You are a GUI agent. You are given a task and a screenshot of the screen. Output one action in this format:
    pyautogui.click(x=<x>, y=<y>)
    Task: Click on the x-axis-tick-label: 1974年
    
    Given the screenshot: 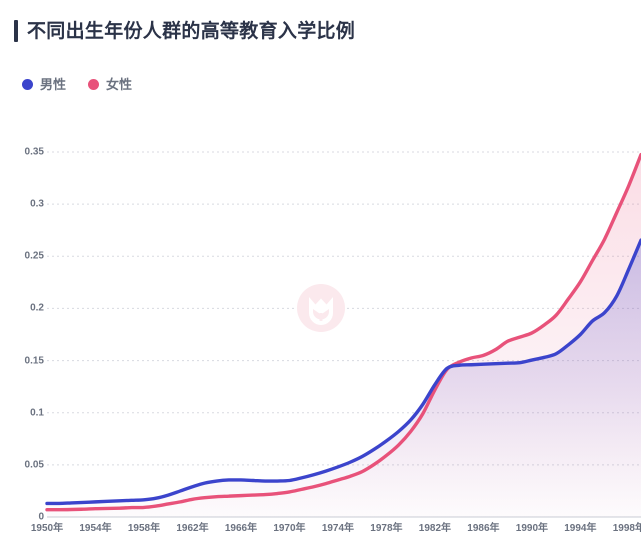 What is the action you would take?
    pyautogui.click(x=338, y=528)
    